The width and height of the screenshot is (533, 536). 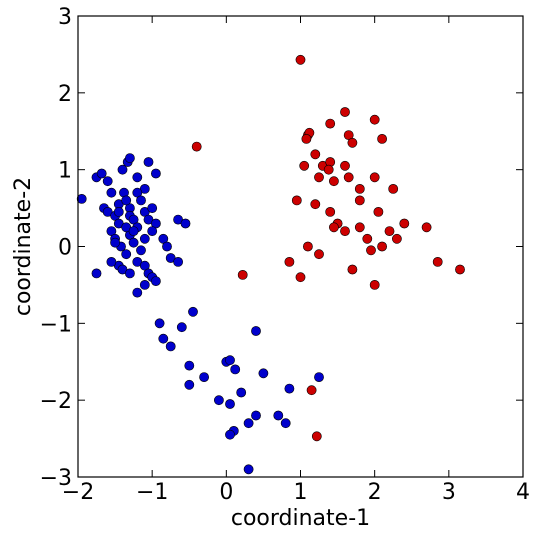 What do you see at coordinates (65, 17) in the screenshot?
I see `y-tick-label: 3` at bounding box center [65, 17].